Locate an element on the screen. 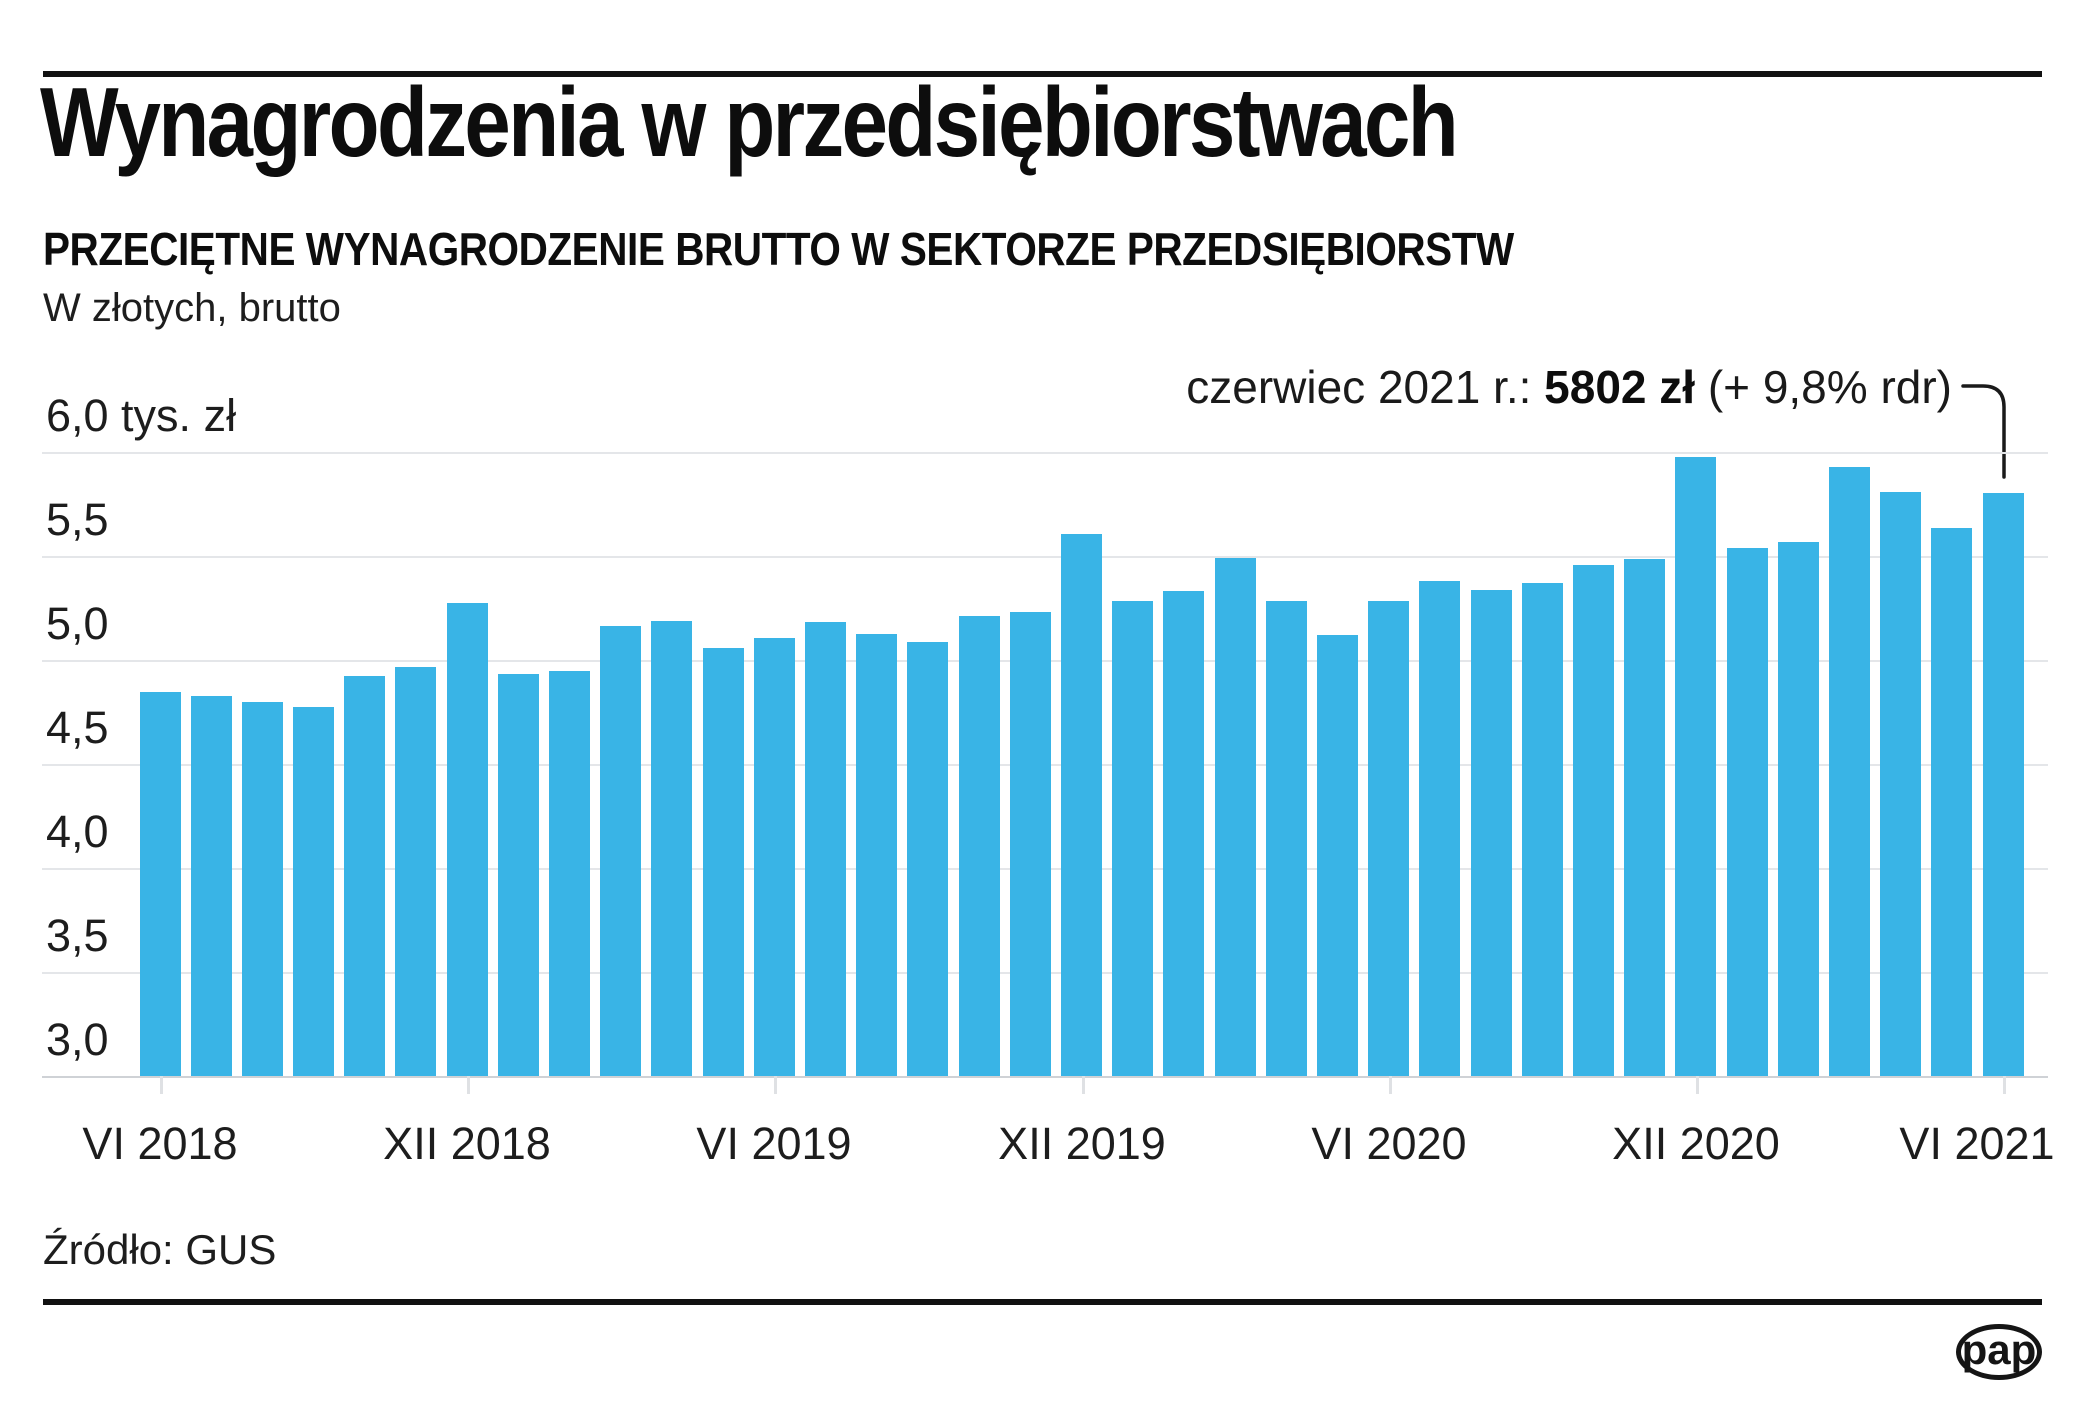 This screenshot has width=2084, height=1418. bar-V-2020 is located at coordinates (1337, 855).